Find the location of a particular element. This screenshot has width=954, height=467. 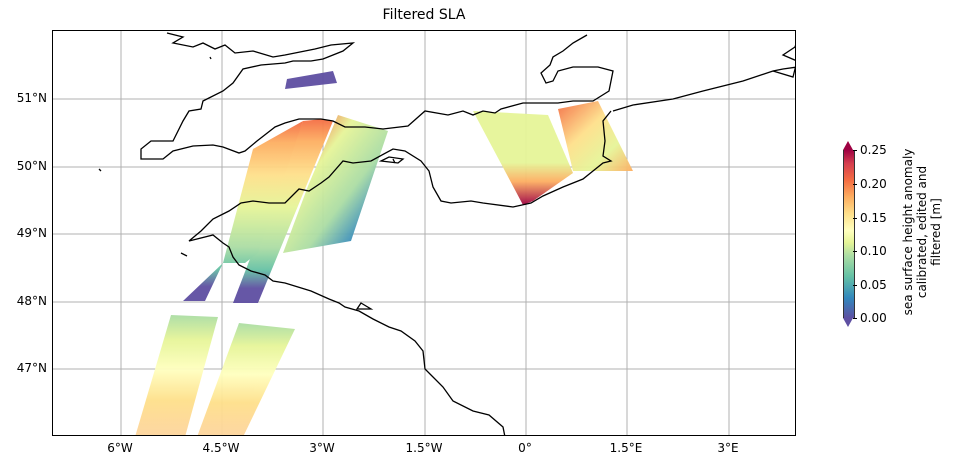

colorbar-ticklabel: 0.05 is located at coordinates (873, 285).